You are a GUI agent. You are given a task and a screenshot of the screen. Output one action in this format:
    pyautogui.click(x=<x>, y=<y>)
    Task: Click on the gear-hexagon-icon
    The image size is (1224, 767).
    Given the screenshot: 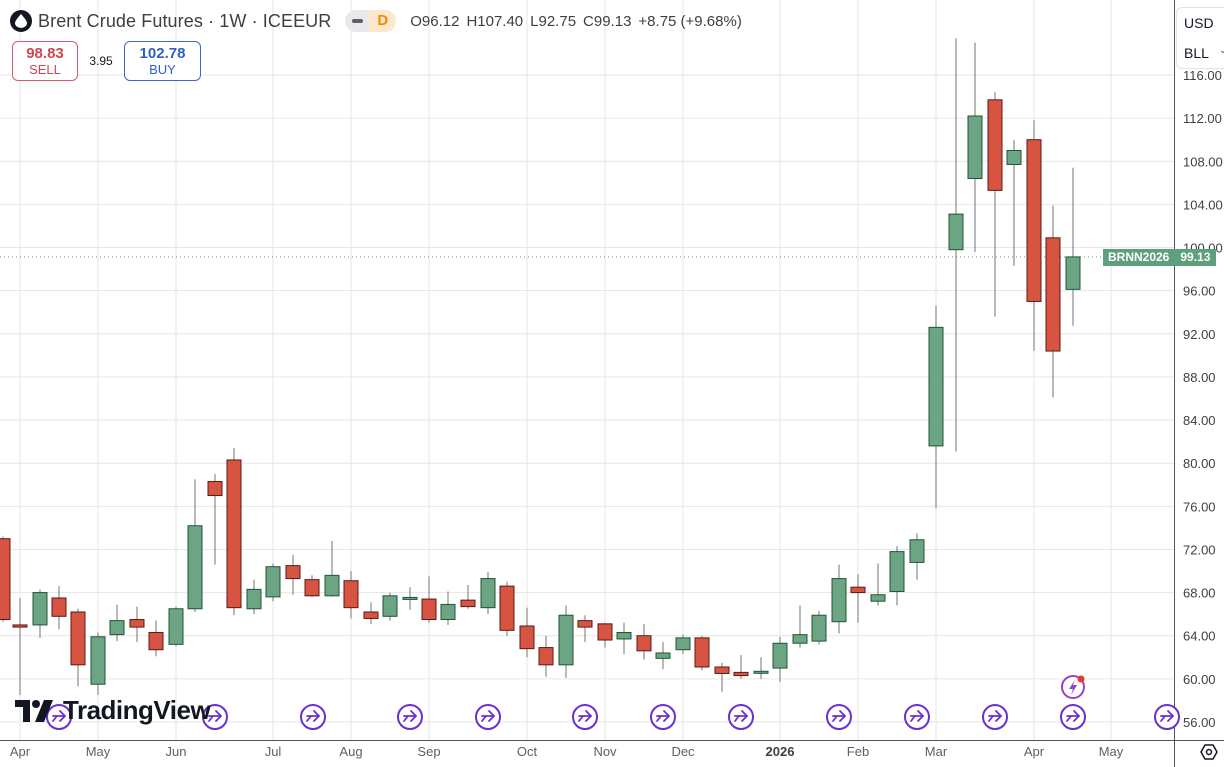 What is the action you would take?
    pyautogui.click(x=1209, y=752)
    